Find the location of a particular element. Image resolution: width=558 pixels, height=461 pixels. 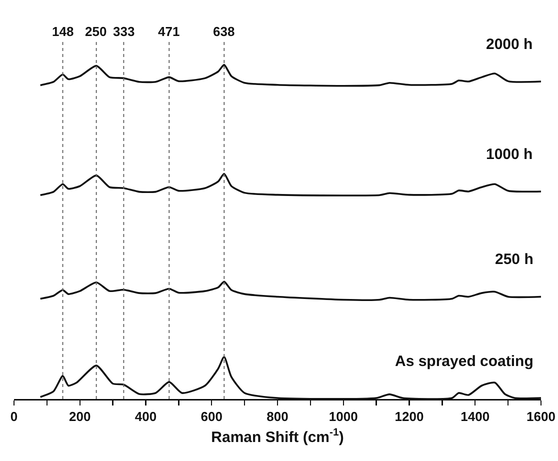

ref-line-label: 638 is located at coordinates (224, 31).